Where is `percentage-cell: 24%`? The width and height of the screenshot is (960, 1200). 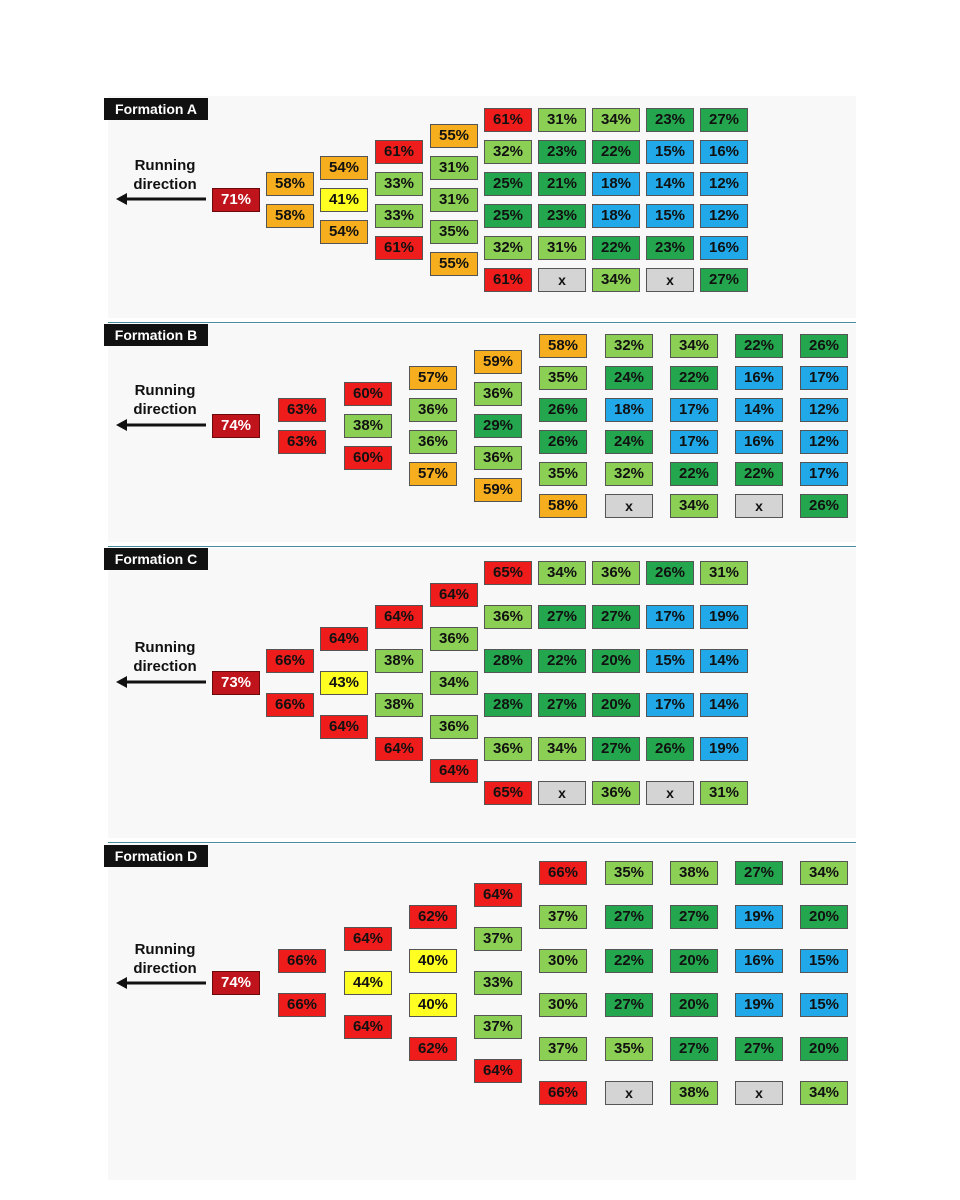 percentage-cell: 24% is located at coordinates (629, 378).